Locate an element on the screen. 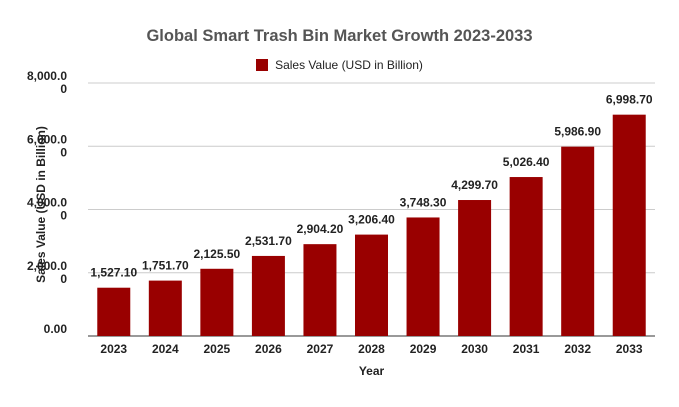 Image resolution: width=679 pixels, height=407 pixels. y-tick-label: 2,000.0 0 is located at coordinates (47, 272).